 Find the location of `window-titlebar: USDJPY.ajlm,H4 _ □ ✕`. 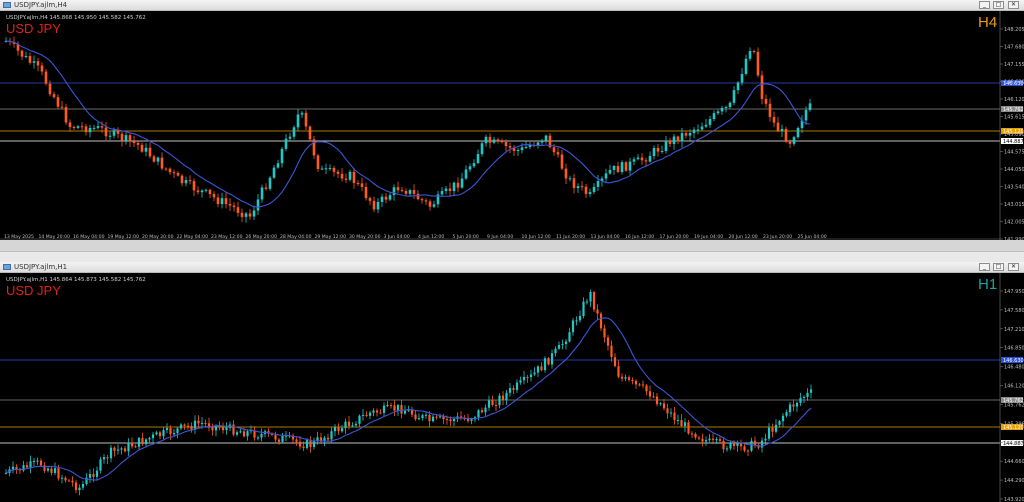

window-titlebar: USDJPY.ajlm,H4 _ □ ✕ is located at coordinates (512, 5).